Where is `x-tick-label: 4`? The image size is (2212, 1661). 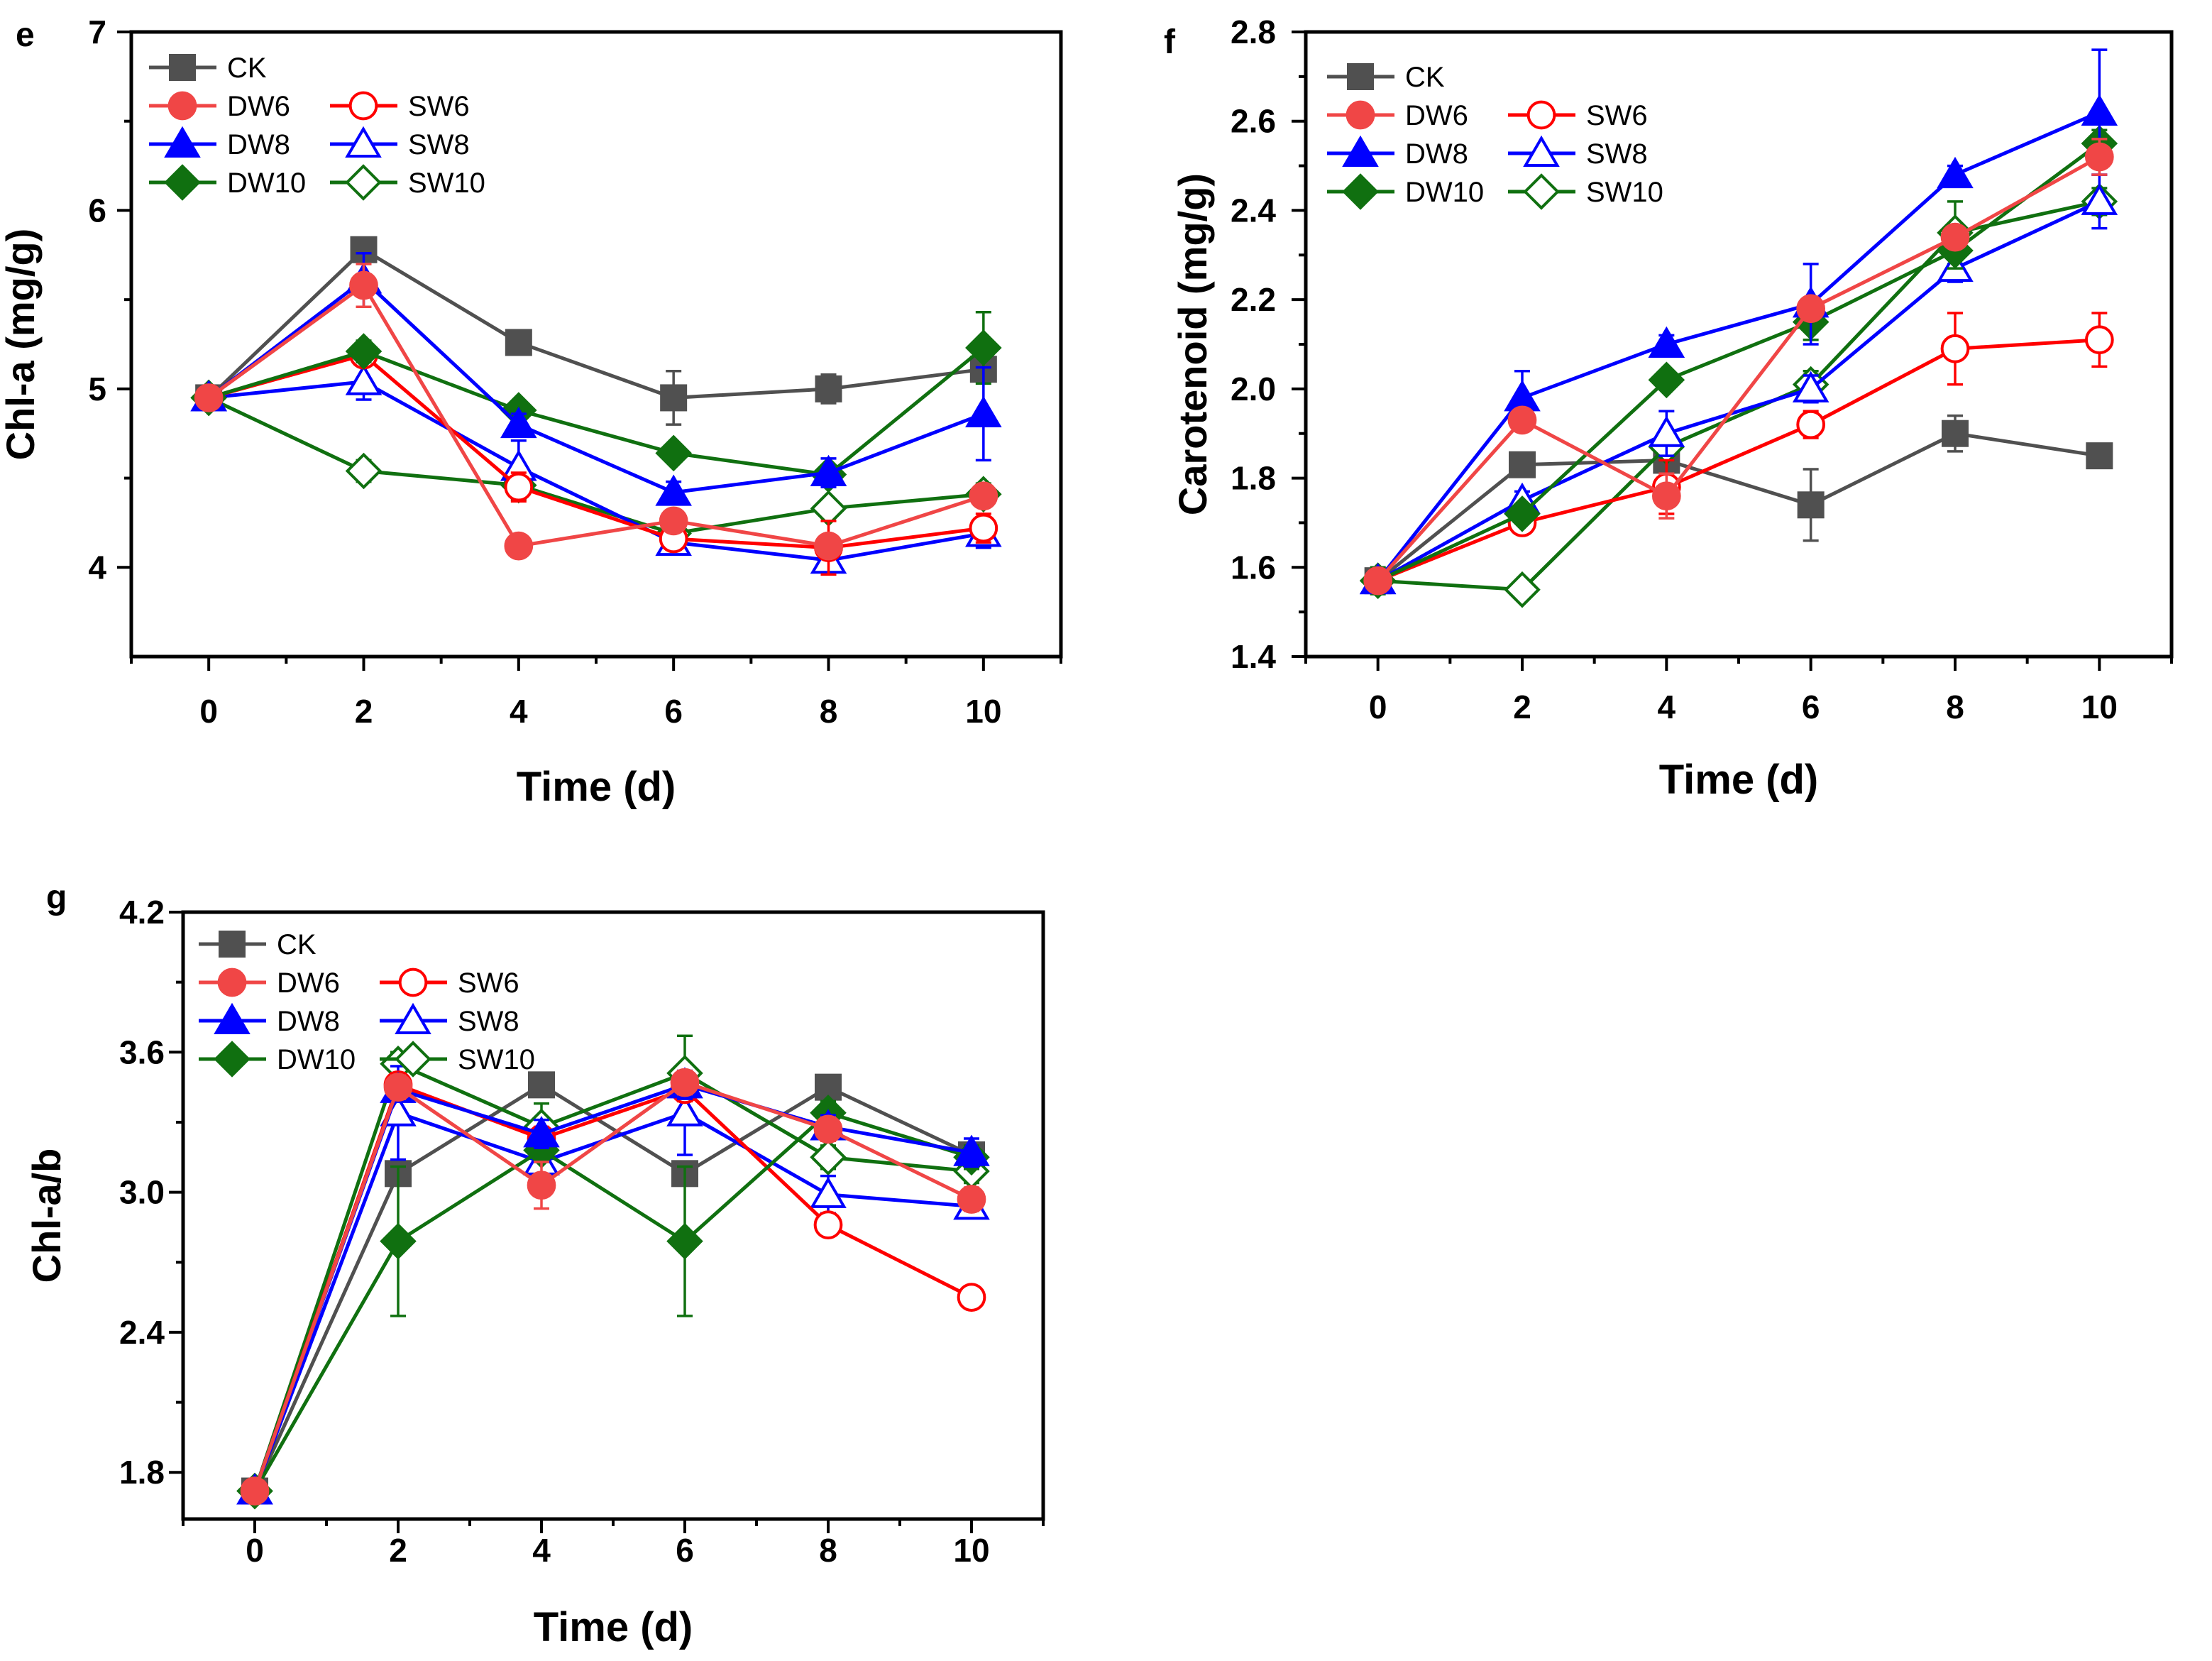 x-tick-label: 4 is located at coordinates (1667, 707).